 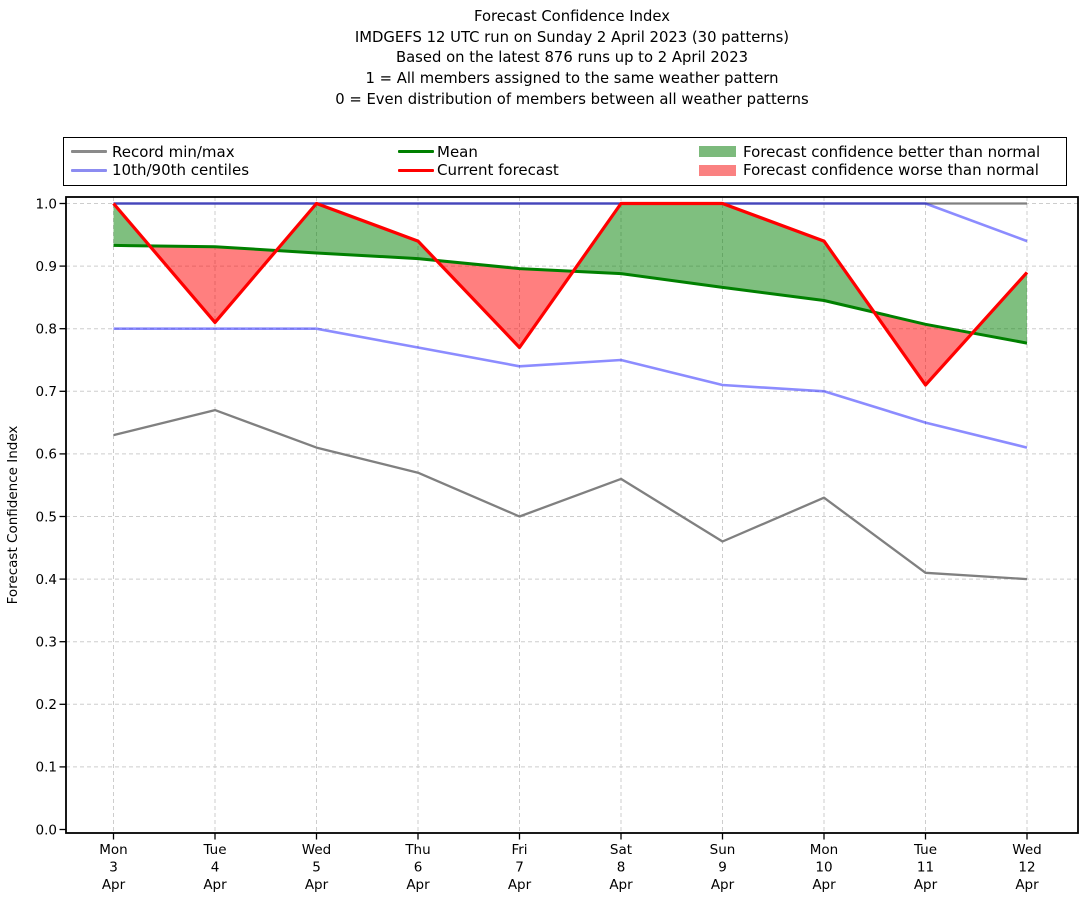 I want to click on x-tick-label: 9, so click(x=722, y=868).